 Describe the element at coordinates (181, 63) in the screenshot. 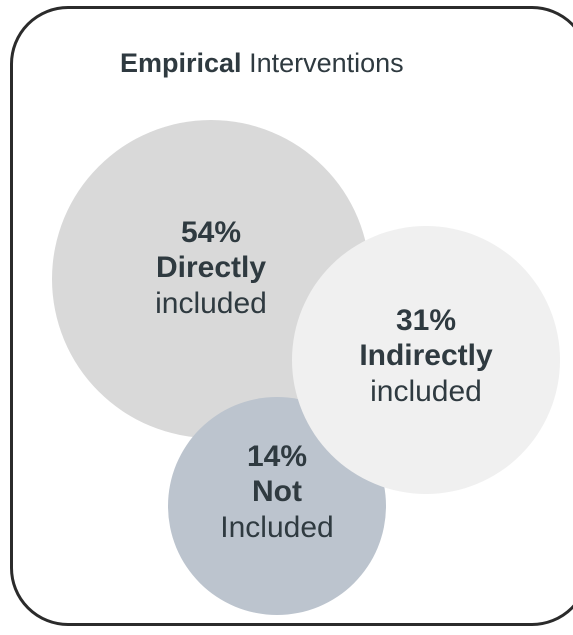

I see `title-emphasis: Empirical` at that location.